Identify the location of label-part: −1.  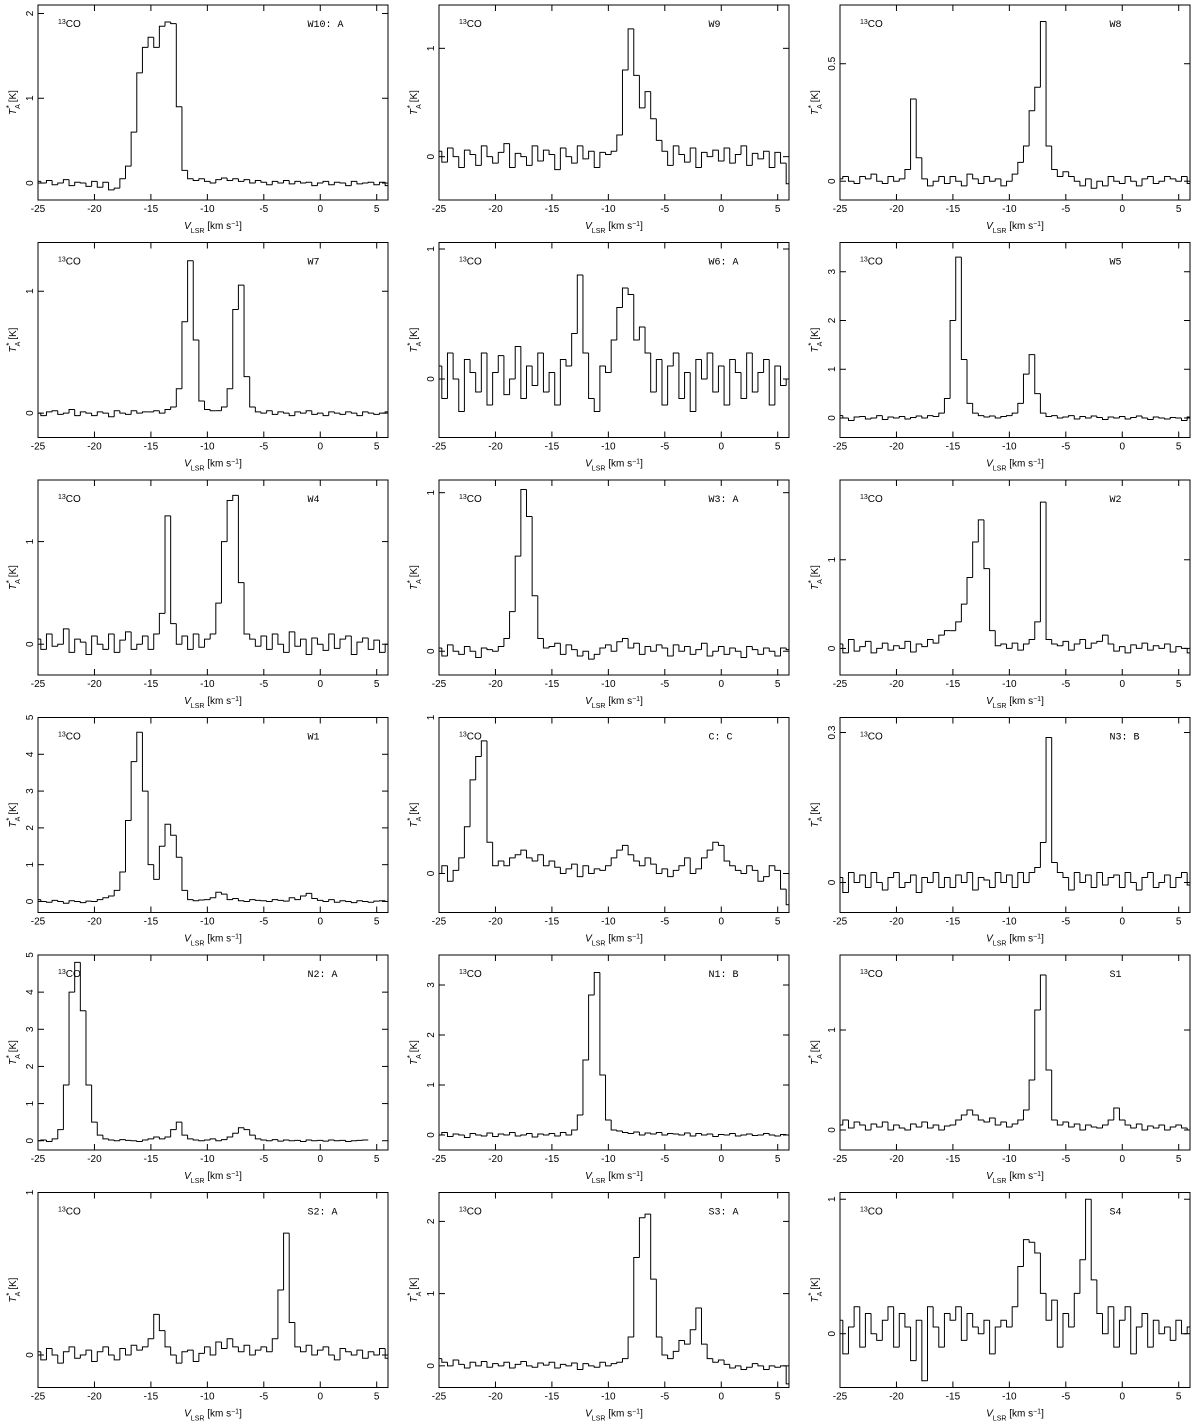
(1037, 1411).